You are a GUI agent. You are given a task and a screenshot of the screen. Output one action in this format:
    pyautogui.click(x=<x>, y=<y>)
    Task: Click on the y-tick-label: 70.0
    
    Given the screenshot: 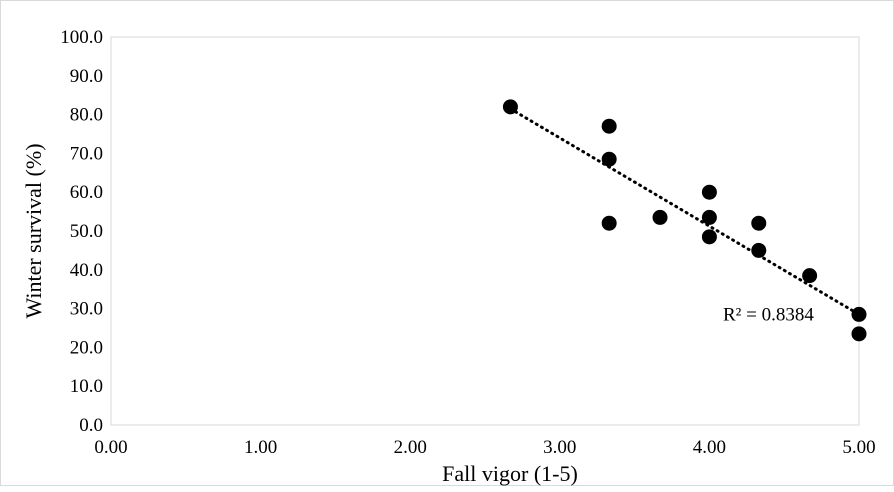 What is the action you would take?
    pyautogui.click(x=86, y=153)
    